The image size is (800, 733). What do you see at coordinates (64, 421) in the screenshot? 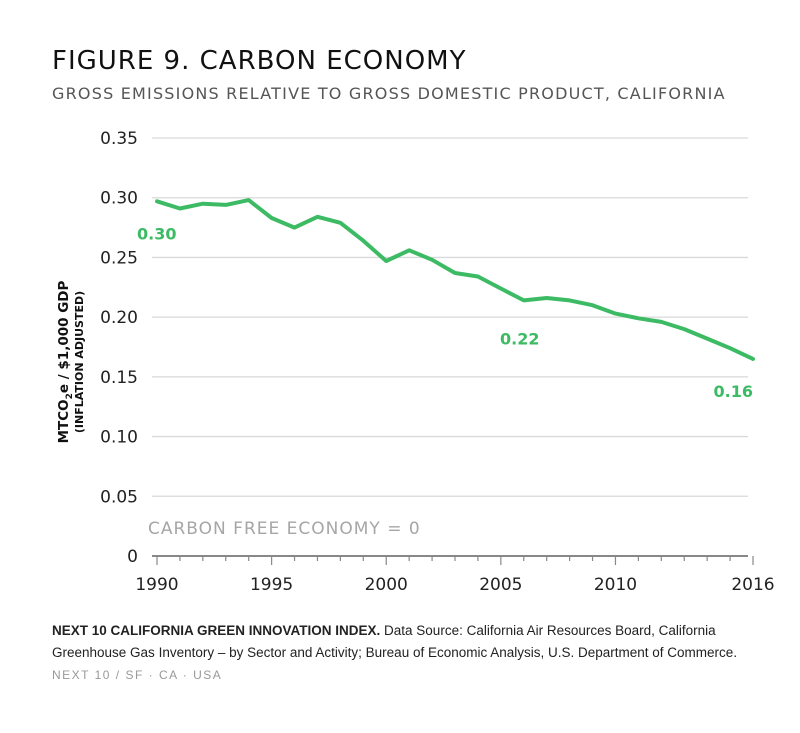
I see `y-axis-title-main: MTCO` at bounding box center [64, 421].